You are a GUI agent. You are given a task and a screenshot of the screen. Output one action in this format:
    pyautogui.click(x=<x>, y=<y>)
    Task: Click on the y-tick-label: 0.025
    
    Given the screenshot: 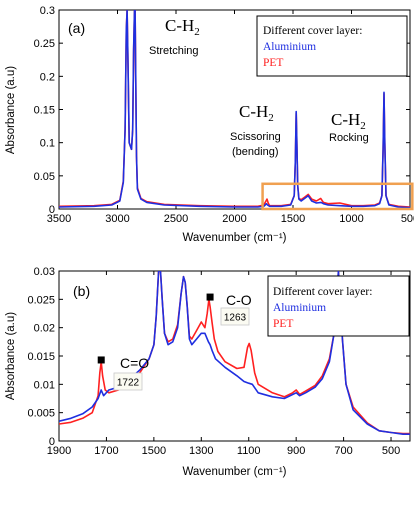 What is the action you would take?
    pyautogui.click(x=41, y=300)
    